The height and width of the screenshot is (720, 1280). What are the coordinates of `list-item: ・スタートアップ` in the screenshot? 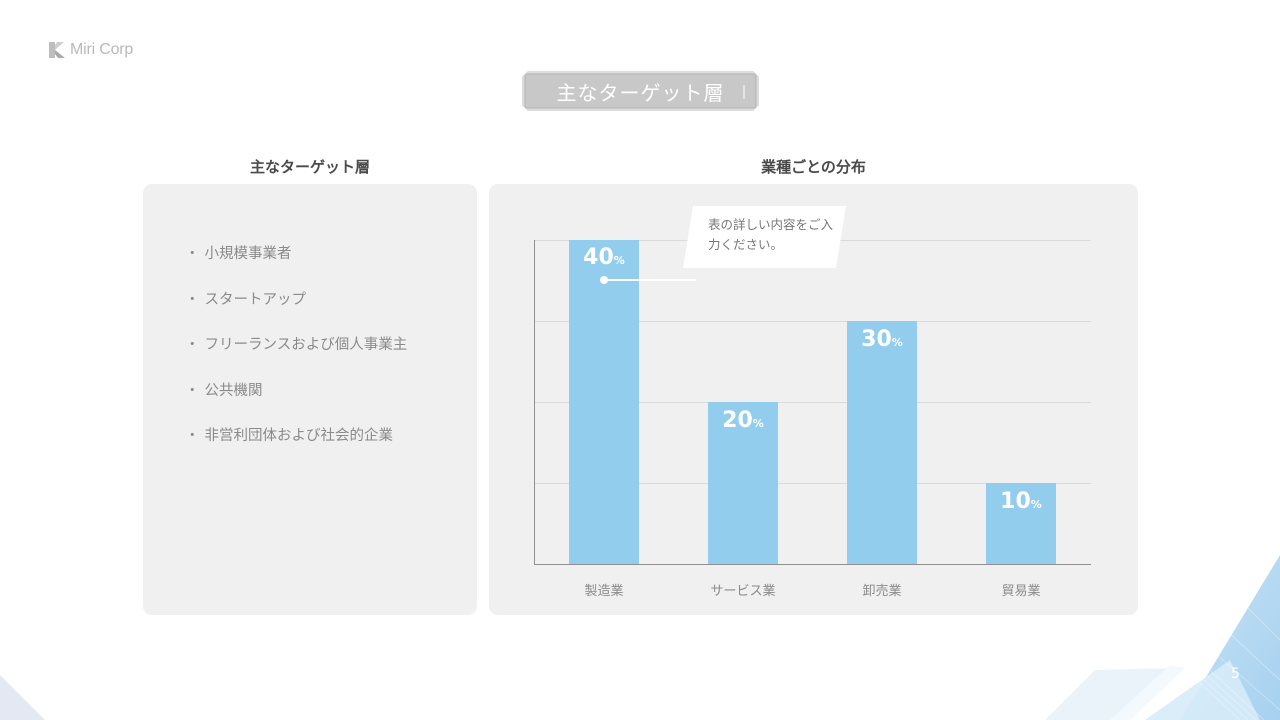 It's located at (245, 299).